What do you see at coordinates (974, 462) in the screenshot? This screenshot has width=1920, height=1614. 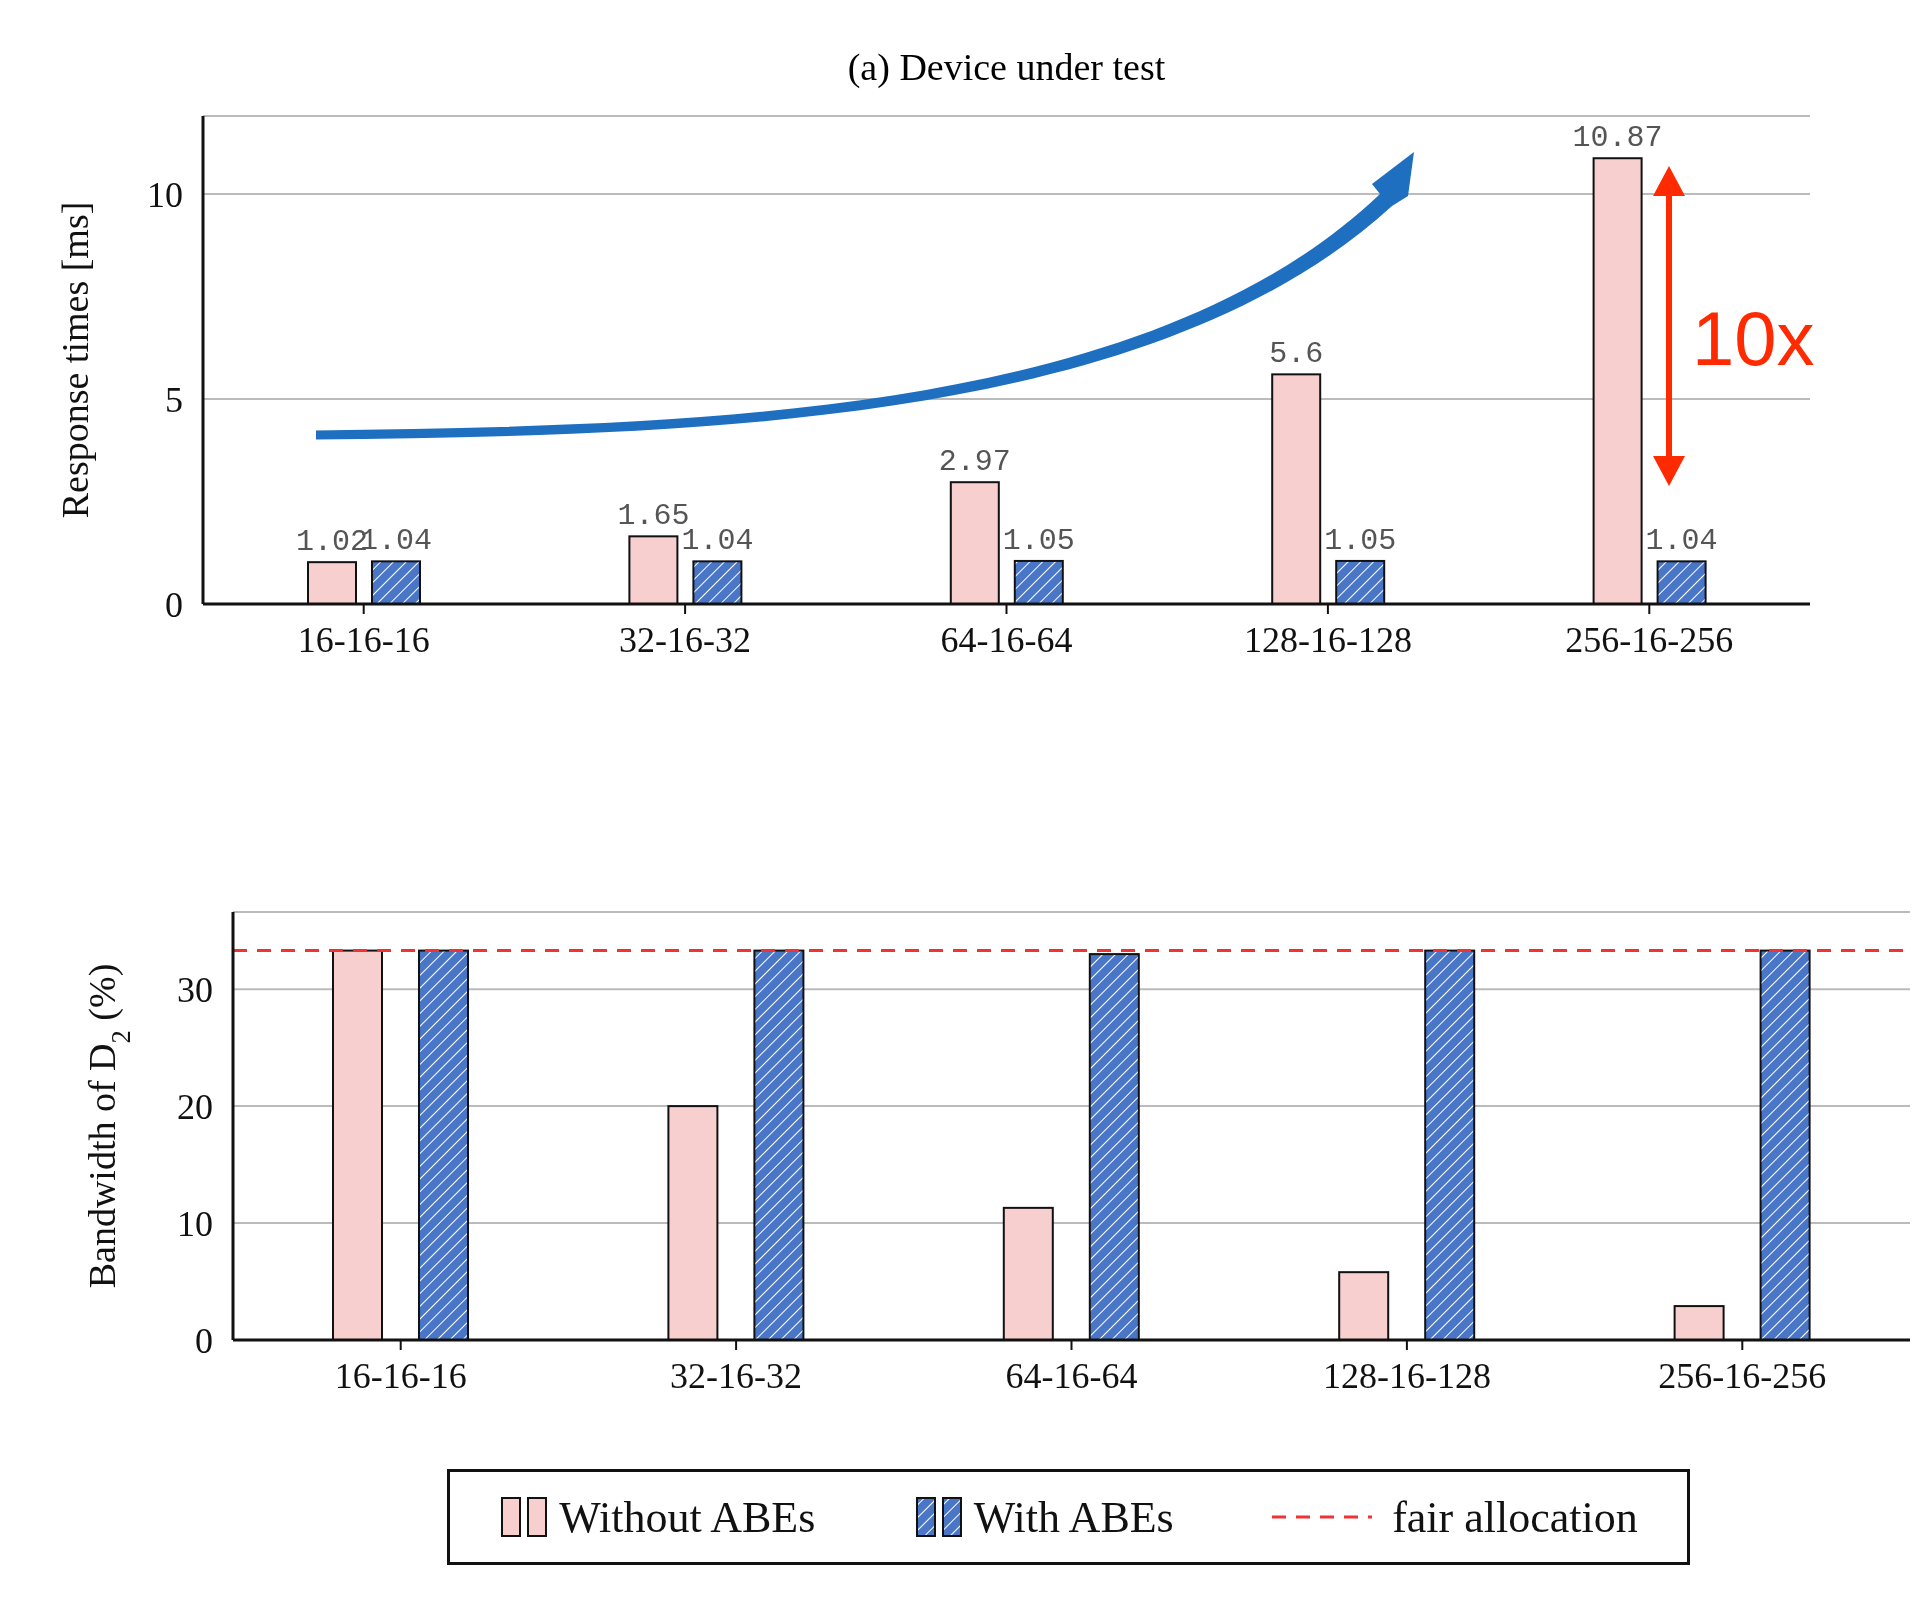 I see `data-label: 2.97` at bounding box center [974, 462].